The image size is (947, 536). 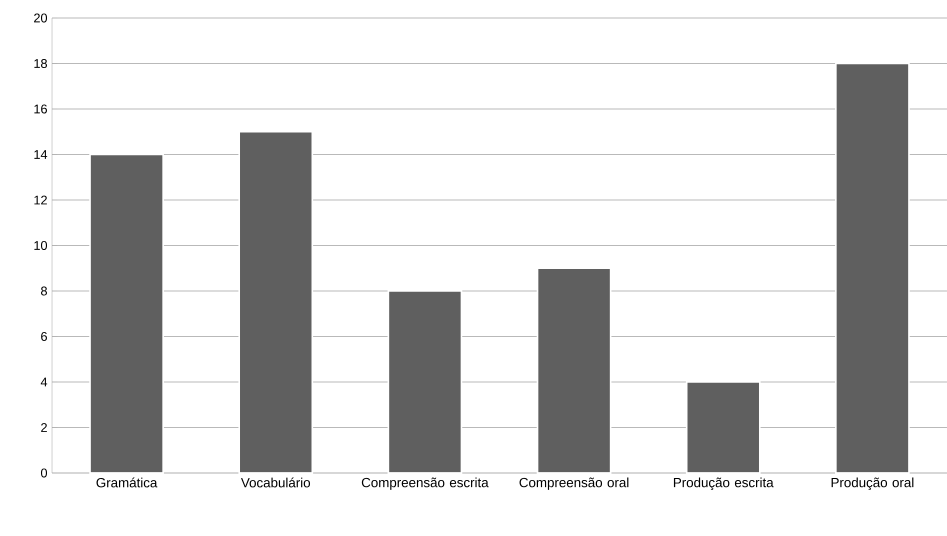 I want to click on y-tick-label: 12, so click(x=40, y=200).